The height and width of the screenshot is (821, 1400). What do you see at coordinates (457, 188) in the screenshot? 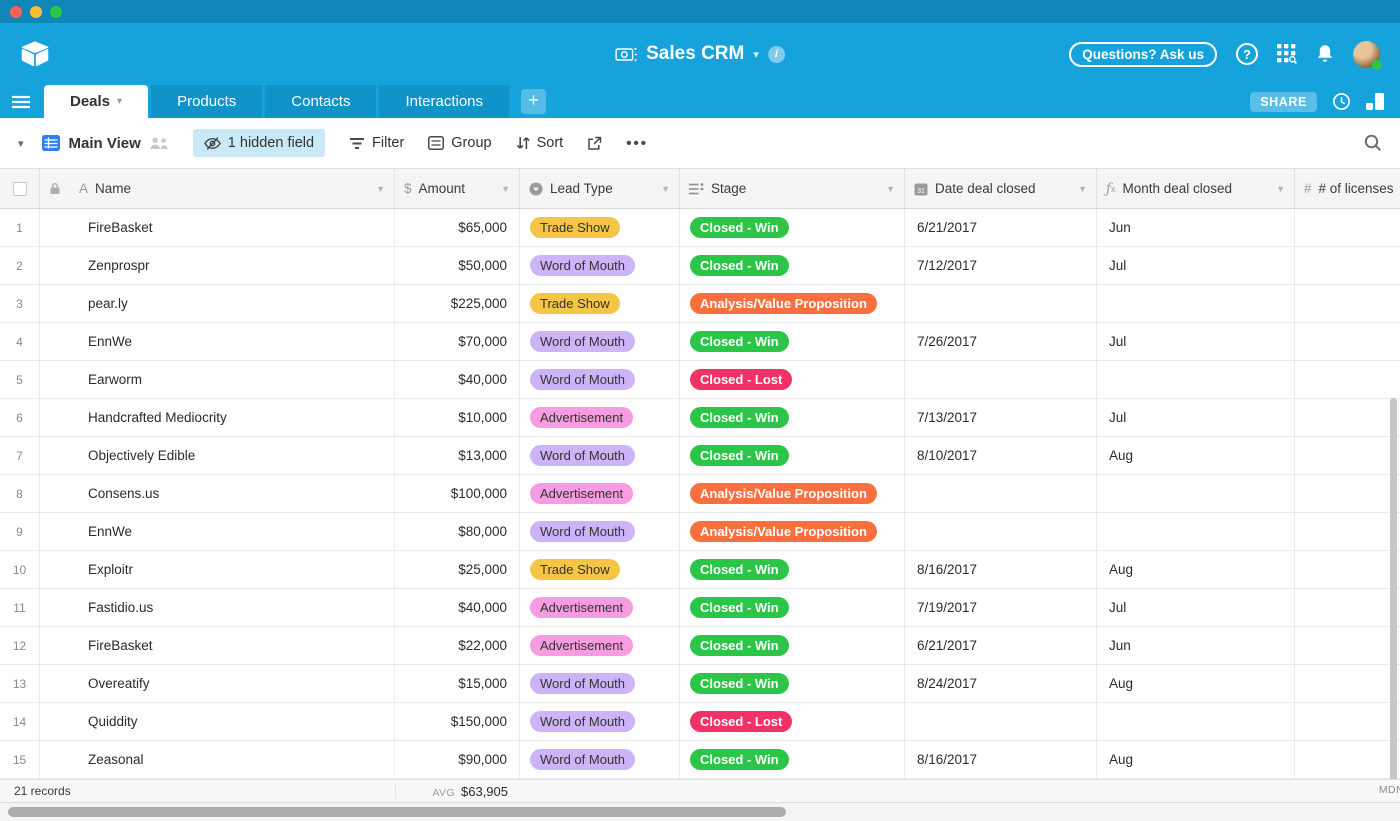
I see `column-header-amount: $ Amount ▼` at bounding box center [457, 188].